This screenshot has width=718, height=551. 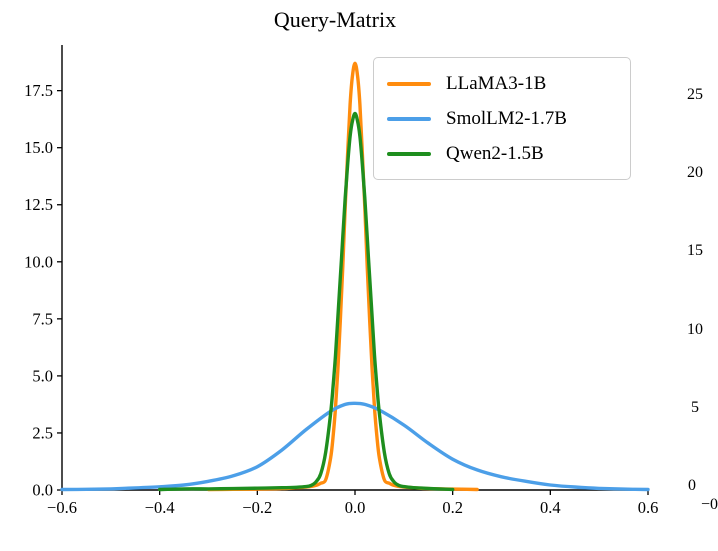 What do you see at coordinates (38, 90) in the screenshot?
I see `y-tick-label: 17.5` at bounding box center [38, 90].